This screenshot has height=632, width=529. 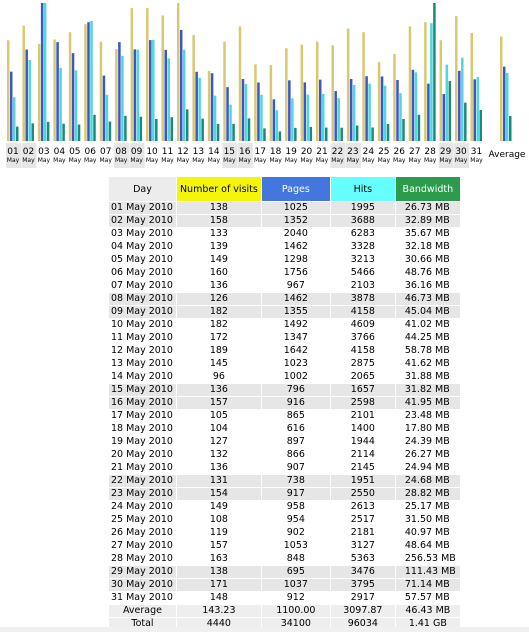 I want to click on table-row: 15 May 2010 136 796 1657 31.82 MB, so click(x=284, y=390).